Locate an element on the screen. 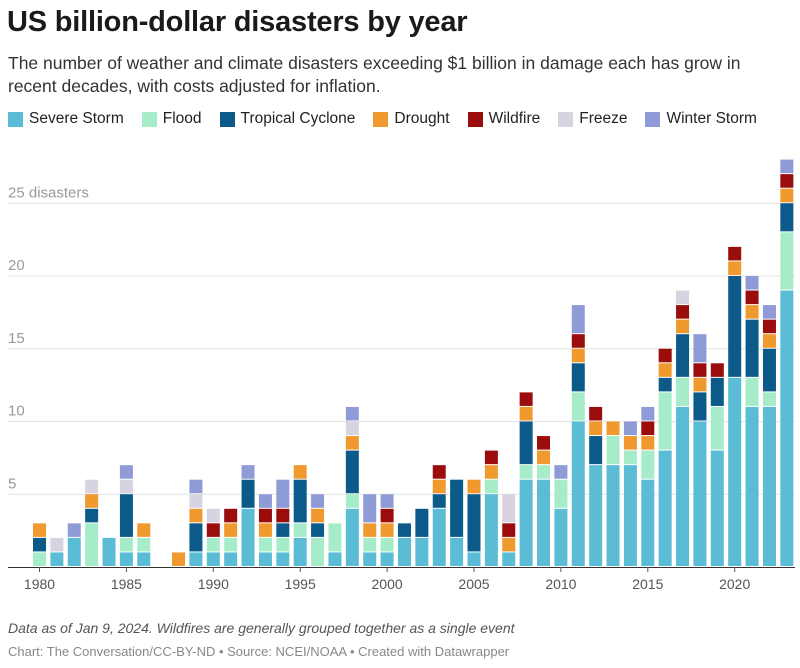 The width and height of the screenshot is (800, 668). x-tick-label: 1990 is located at coordinates (213, 584).